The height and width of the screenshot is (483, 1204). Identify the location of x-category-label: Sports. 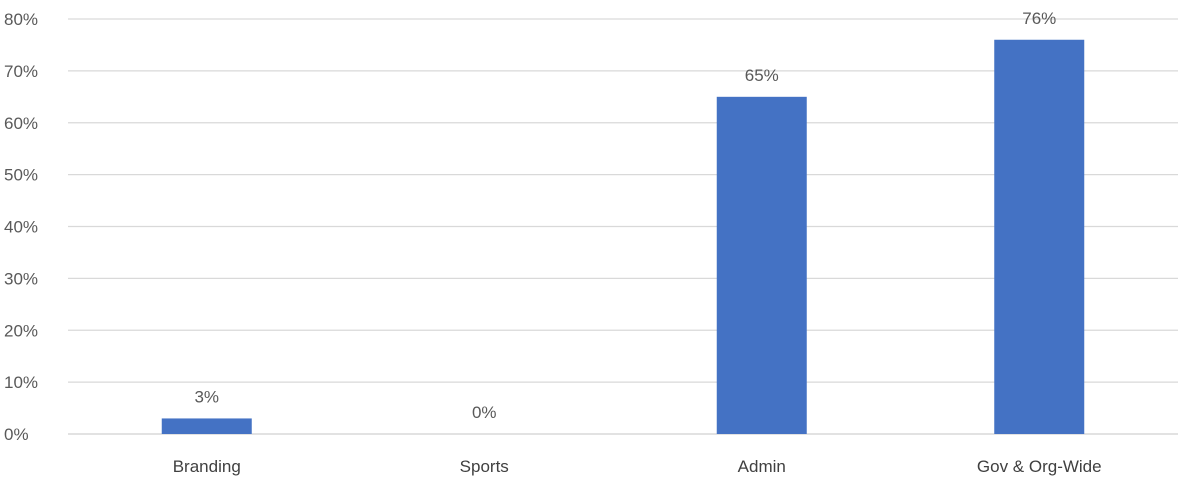
(484, 466).